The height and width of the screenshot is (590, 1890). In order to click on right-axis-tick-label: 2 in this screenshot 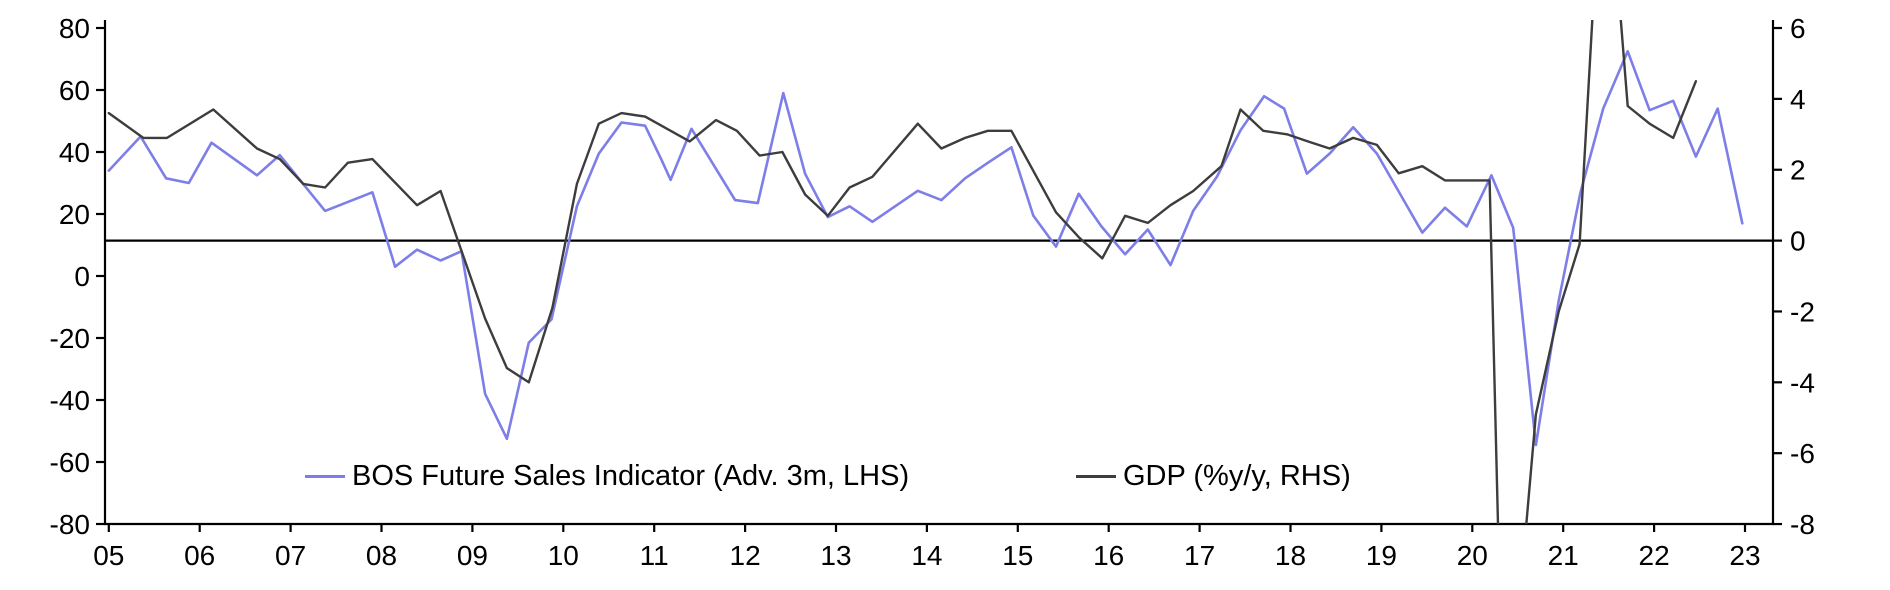, I will do `click(1798, 170)`.